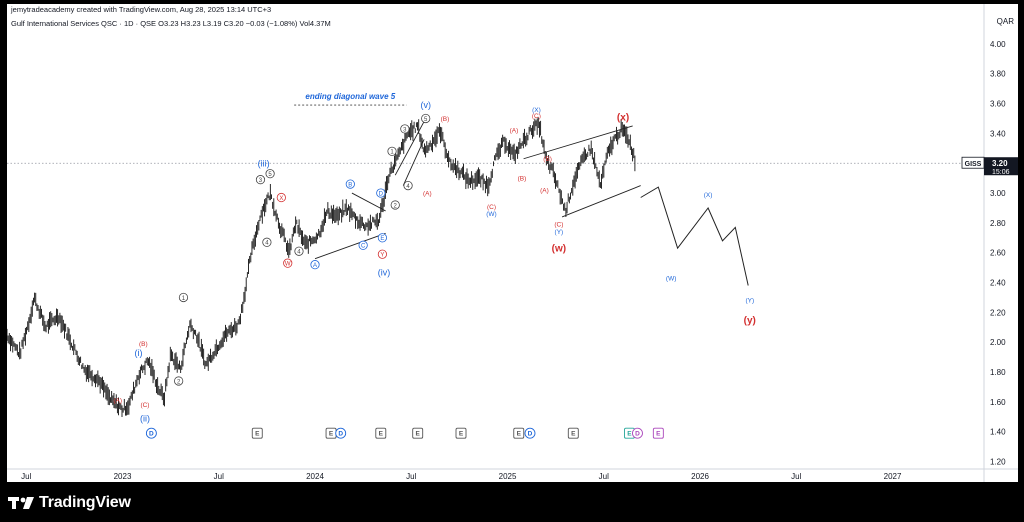 This screenshot has height=522, width=1024. Describe the element at coordinates (1001, 172) in the screenshot. I see `price-tag-countdown: 15:06` at that location.